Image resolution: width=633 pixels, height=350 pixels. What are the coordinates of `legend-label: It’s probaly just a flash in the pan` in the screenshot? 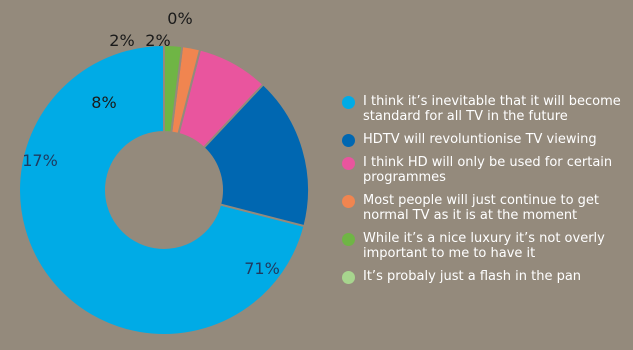 It's located at (472, 276).